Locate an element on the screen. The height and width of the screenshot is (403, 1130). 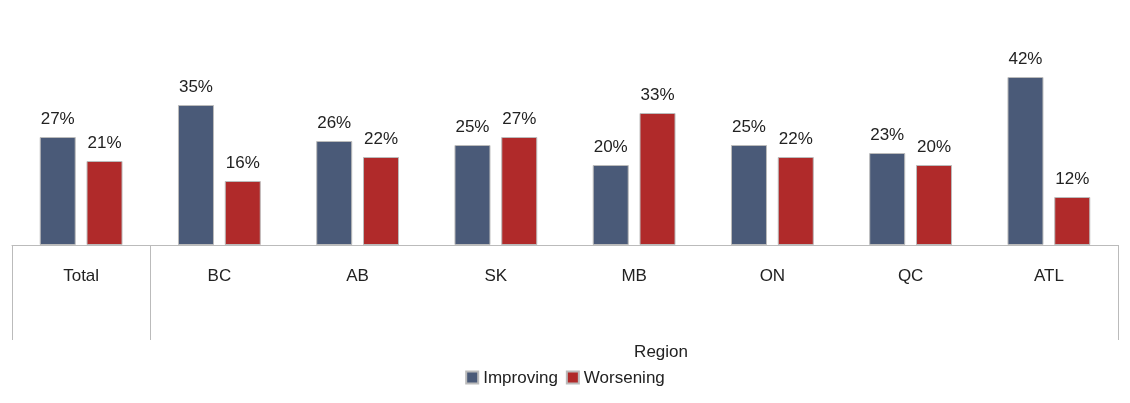
x-tick-label: BC is located at coordinates (219, 275).